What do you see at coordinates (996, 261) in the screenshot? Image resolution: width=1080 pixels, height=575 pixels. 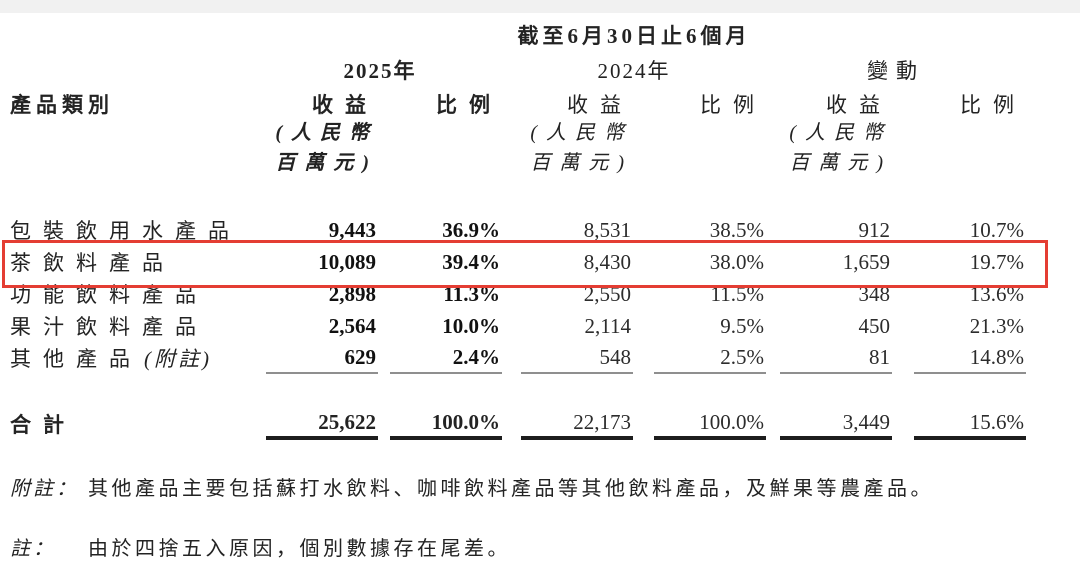 I see `ratio-change-cell: 19.7%` at bounding box center [996, 261].